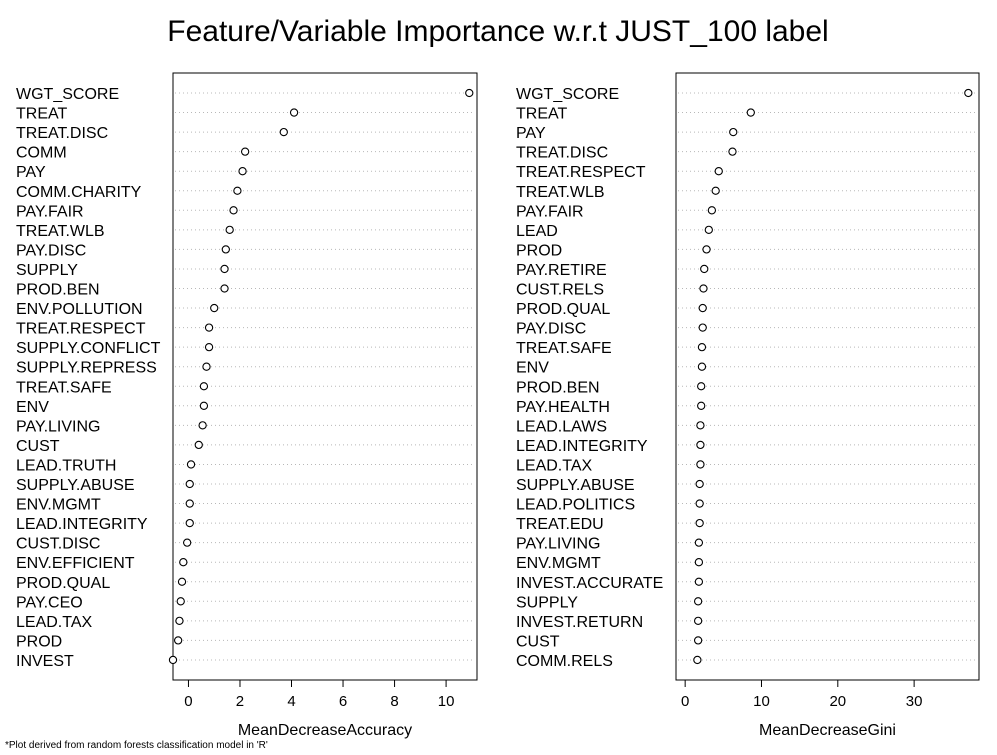 The width and height of the screenshot is (997, 755). Describe the element at coordinates (538, 641) in the screenshot. I see `gini-category-label: CUST` at that location.